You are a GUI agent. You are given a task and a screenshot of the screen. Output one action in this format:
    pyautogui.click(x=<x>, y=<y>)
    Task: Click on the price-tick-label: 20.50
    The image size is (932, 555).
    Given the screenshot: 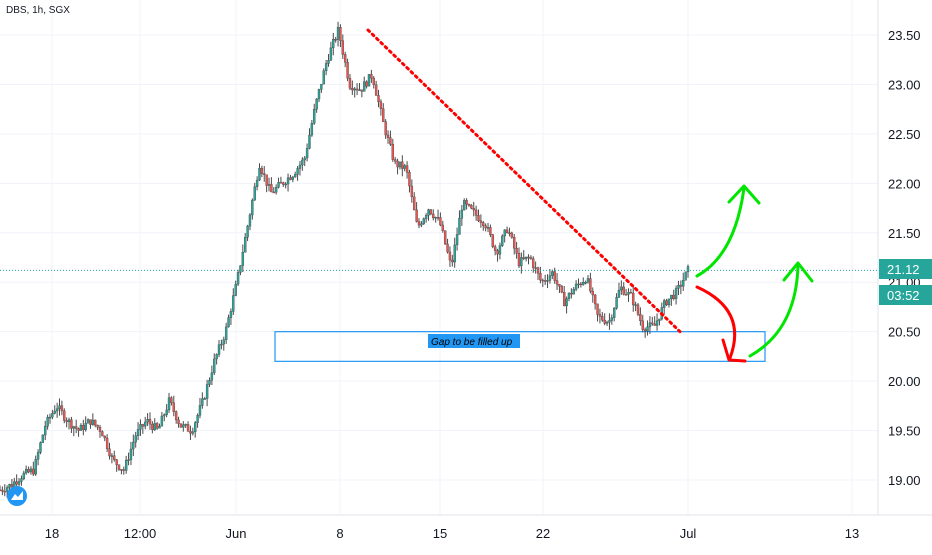 What is the action you would take?
    pyautogui.click(x=904, y=332)
    